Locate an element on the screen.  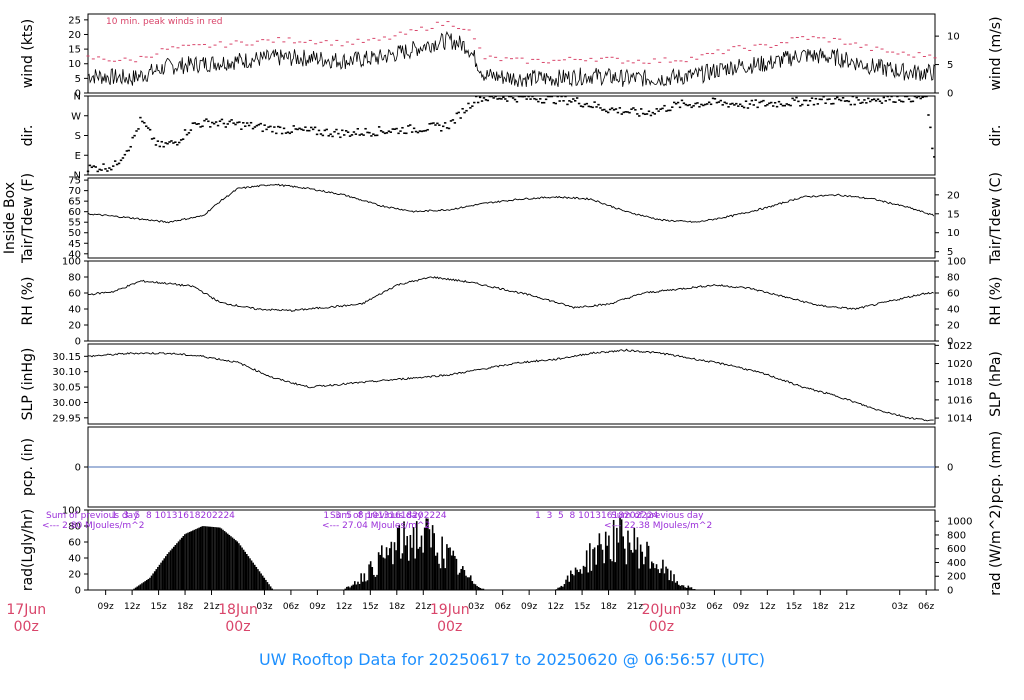
ytick-left-label: 50 is located at coordinates (74, 233).